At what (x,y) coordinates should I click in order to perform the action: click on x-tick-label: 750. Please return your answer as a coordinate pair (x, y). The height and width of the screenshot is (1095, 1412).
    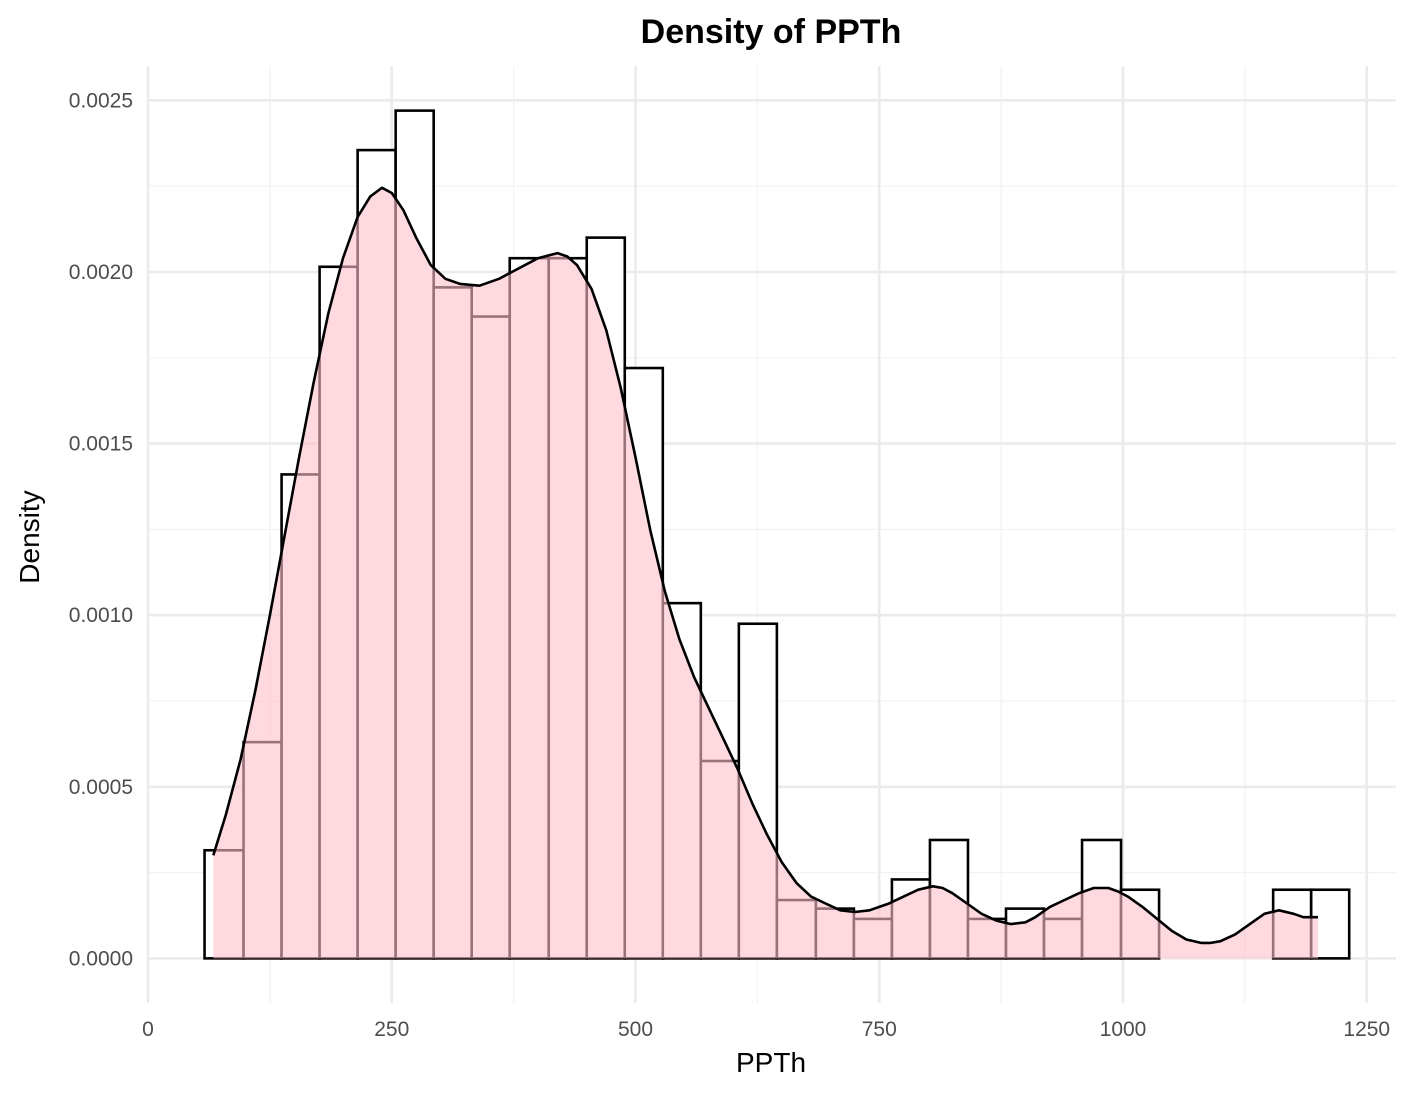
    Looking at the image, I should click on (879, 1029).